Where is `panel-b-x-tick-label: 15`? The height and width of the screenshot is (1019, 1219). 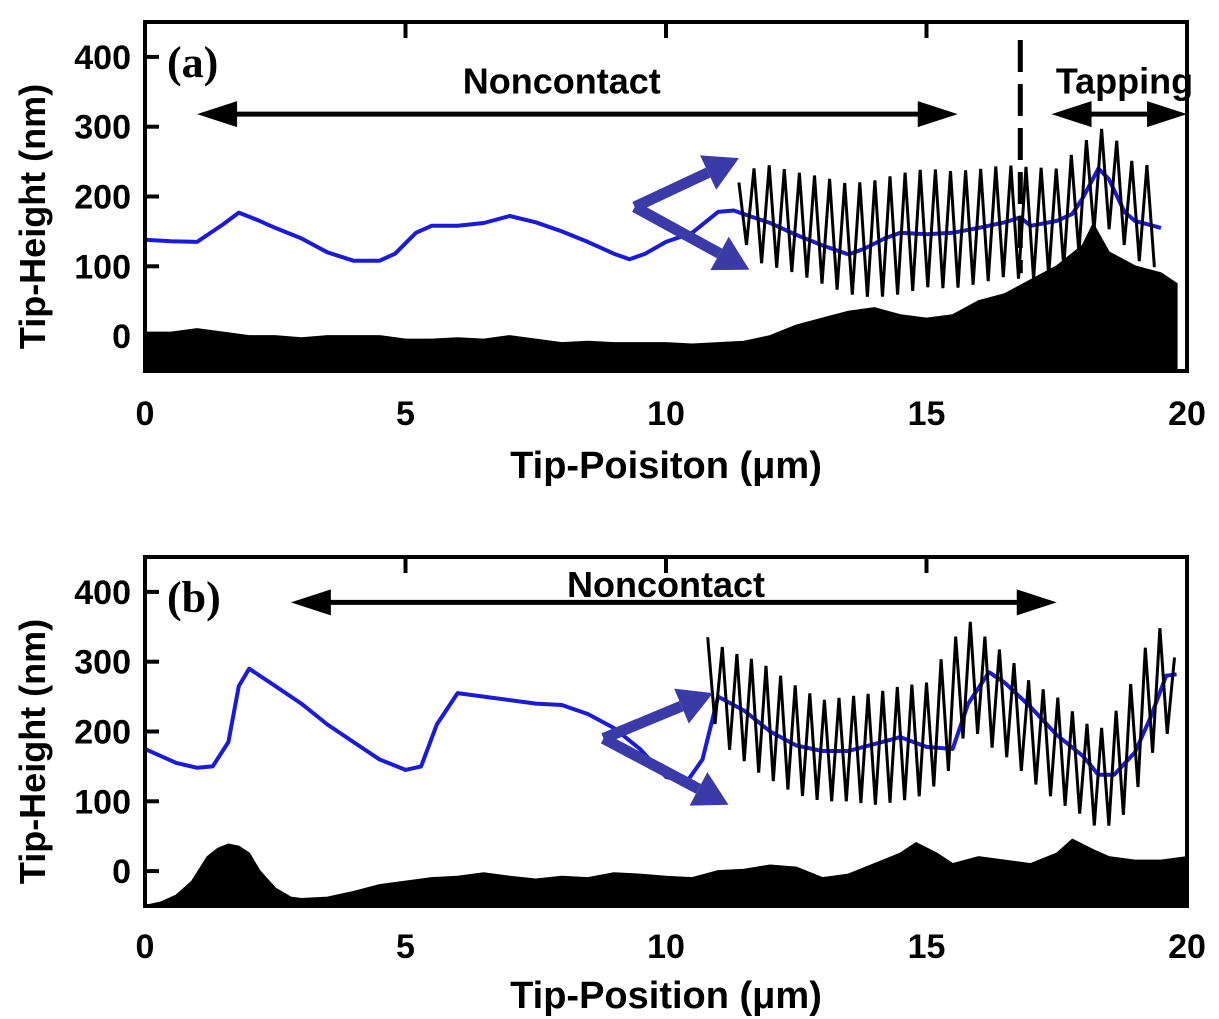 panel-b-x-tick-label: 15 is located at coordinates (927, 947).